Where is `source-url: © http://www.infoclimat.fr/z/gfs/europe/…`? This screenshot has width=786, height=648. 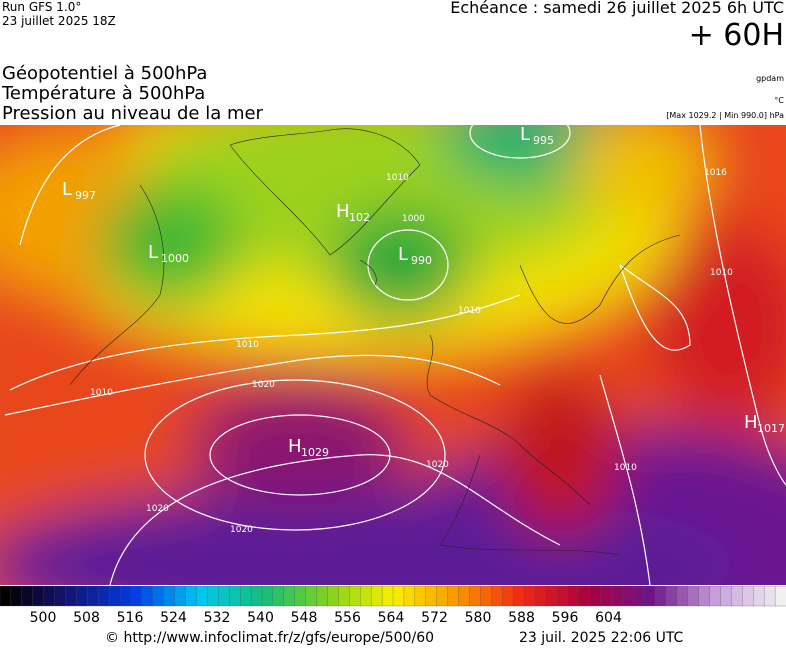
source-url: © http://www.infoclimat.fr/z/gfs/europe/… is located at coordinates (270, 638).